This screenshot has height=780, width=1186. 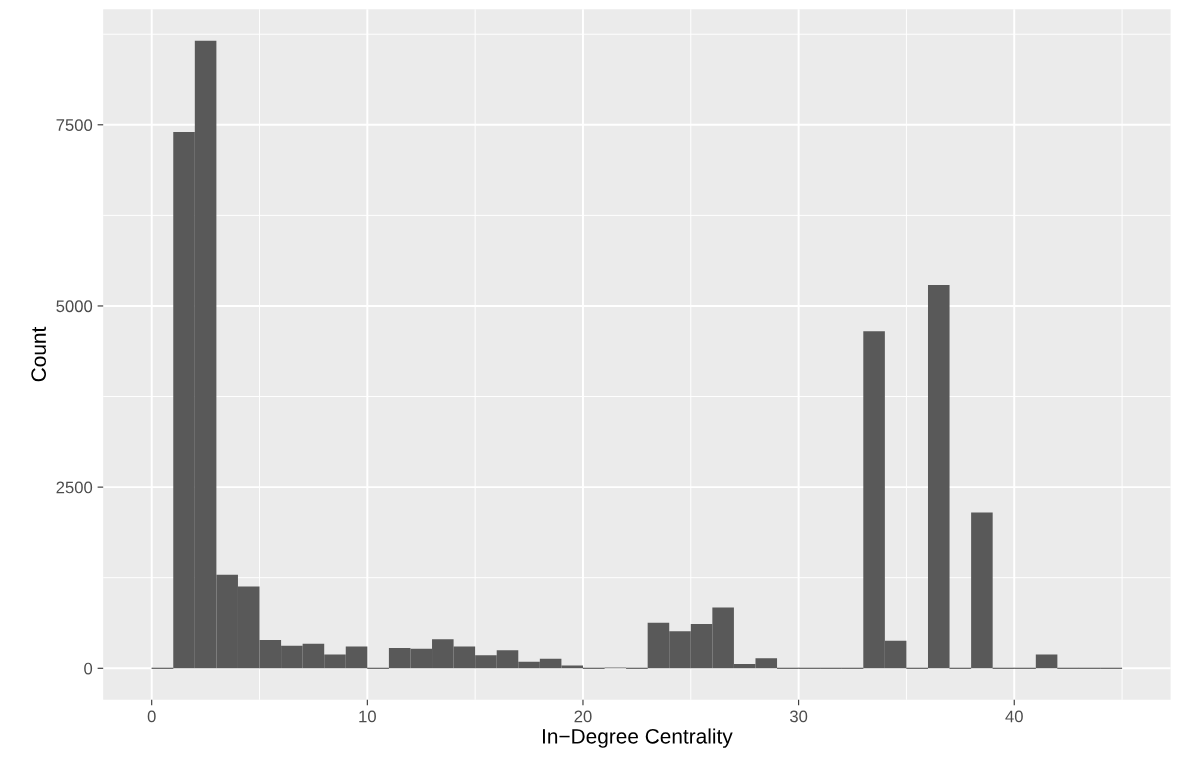 What do you see at coordinates (583, 716) in the screenshot?
I see `x-tick-label: 20` at bounding box center [583, 716].